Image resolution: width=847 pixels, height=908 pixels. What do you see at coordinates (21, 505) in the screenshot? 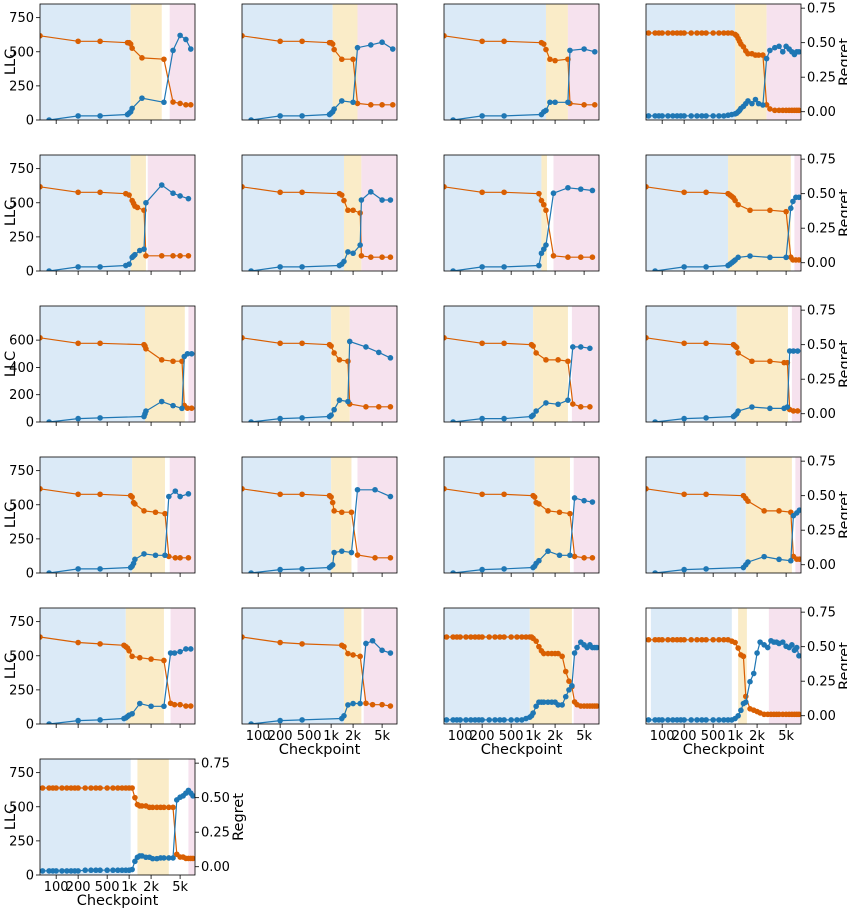
I see `y-tick-label: 500` at bounding box center [21, 505].